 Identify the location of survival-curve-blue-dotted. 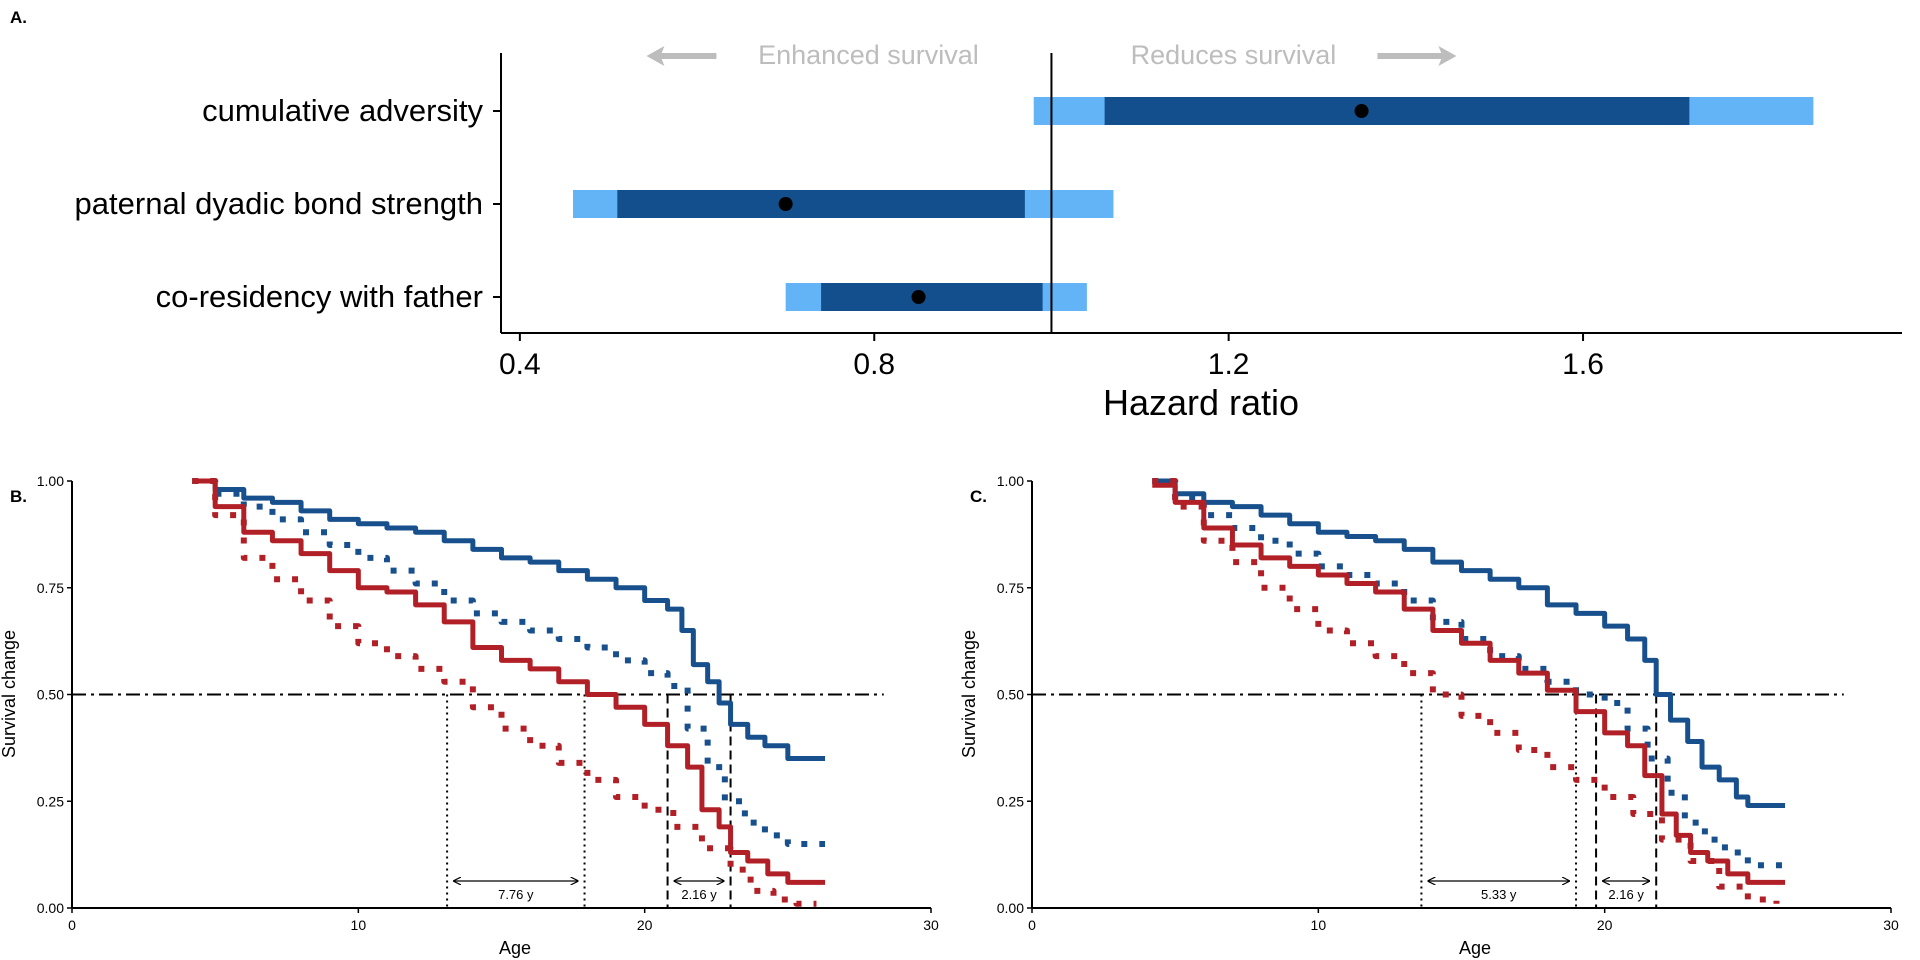
(1469, 673).